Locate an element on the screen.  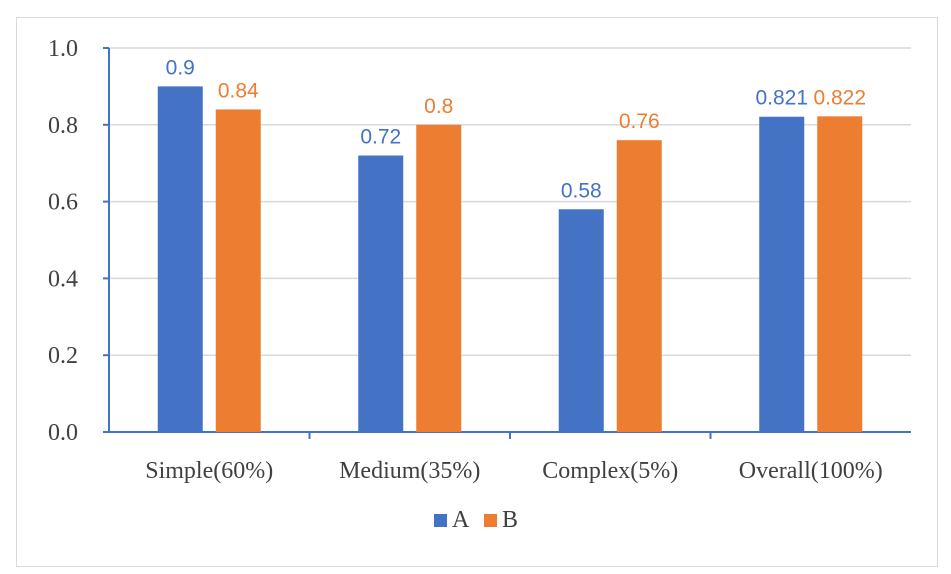
y-axis-ticks: 0.0 0.2 0.4 0.6 0.8 1.0 is located at coordinates (78, 241).